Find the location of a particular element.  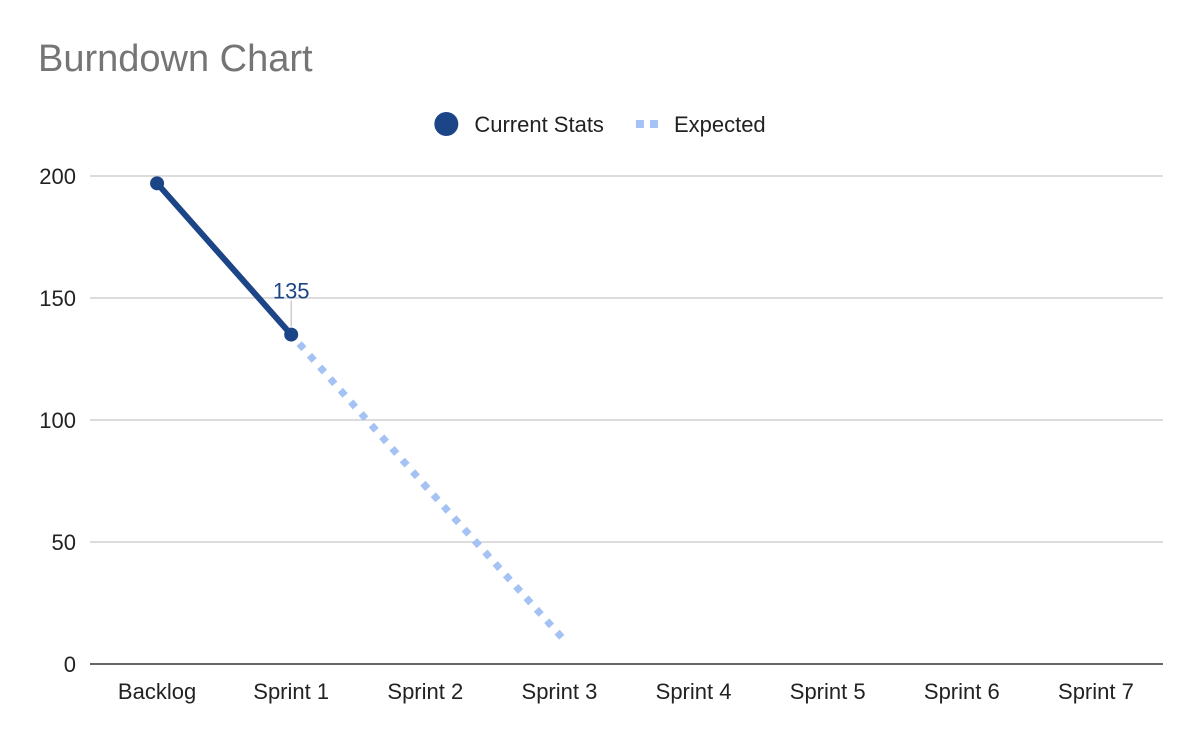

y-tick-label-200: 200 is located at coordinates (57, 176).